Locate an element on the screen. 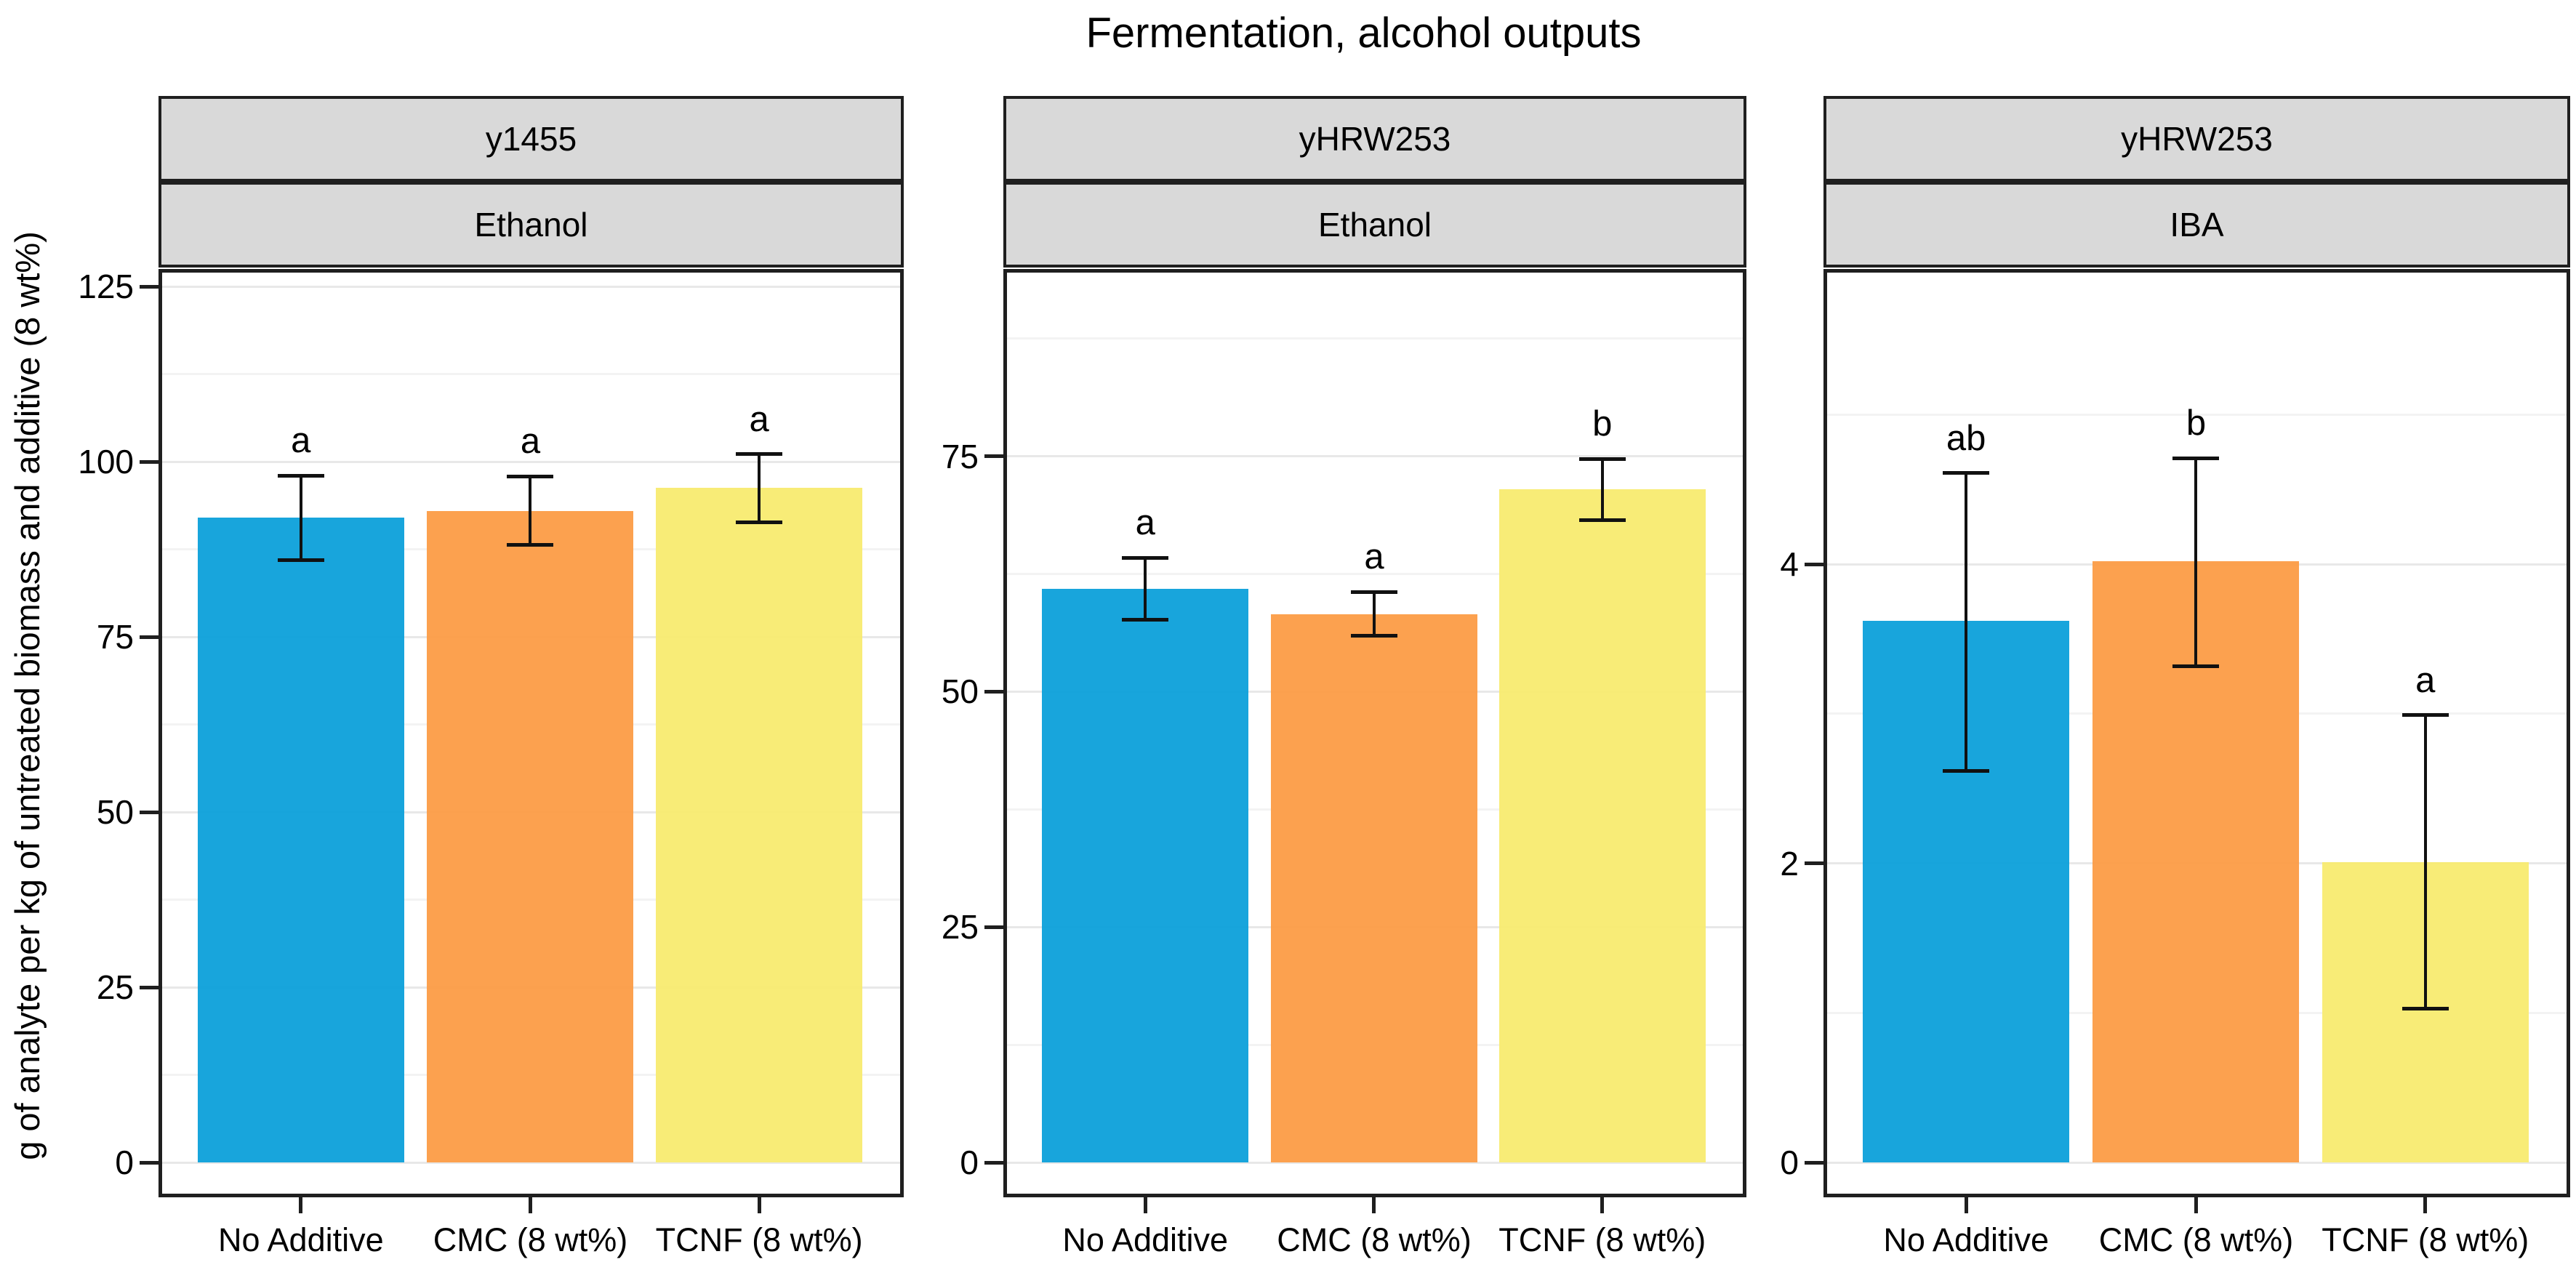 The height and width of the screenshot is (1278, 2576). chart-title: Fermentation, alcohol outputs is located at coordinates (1364, 33).